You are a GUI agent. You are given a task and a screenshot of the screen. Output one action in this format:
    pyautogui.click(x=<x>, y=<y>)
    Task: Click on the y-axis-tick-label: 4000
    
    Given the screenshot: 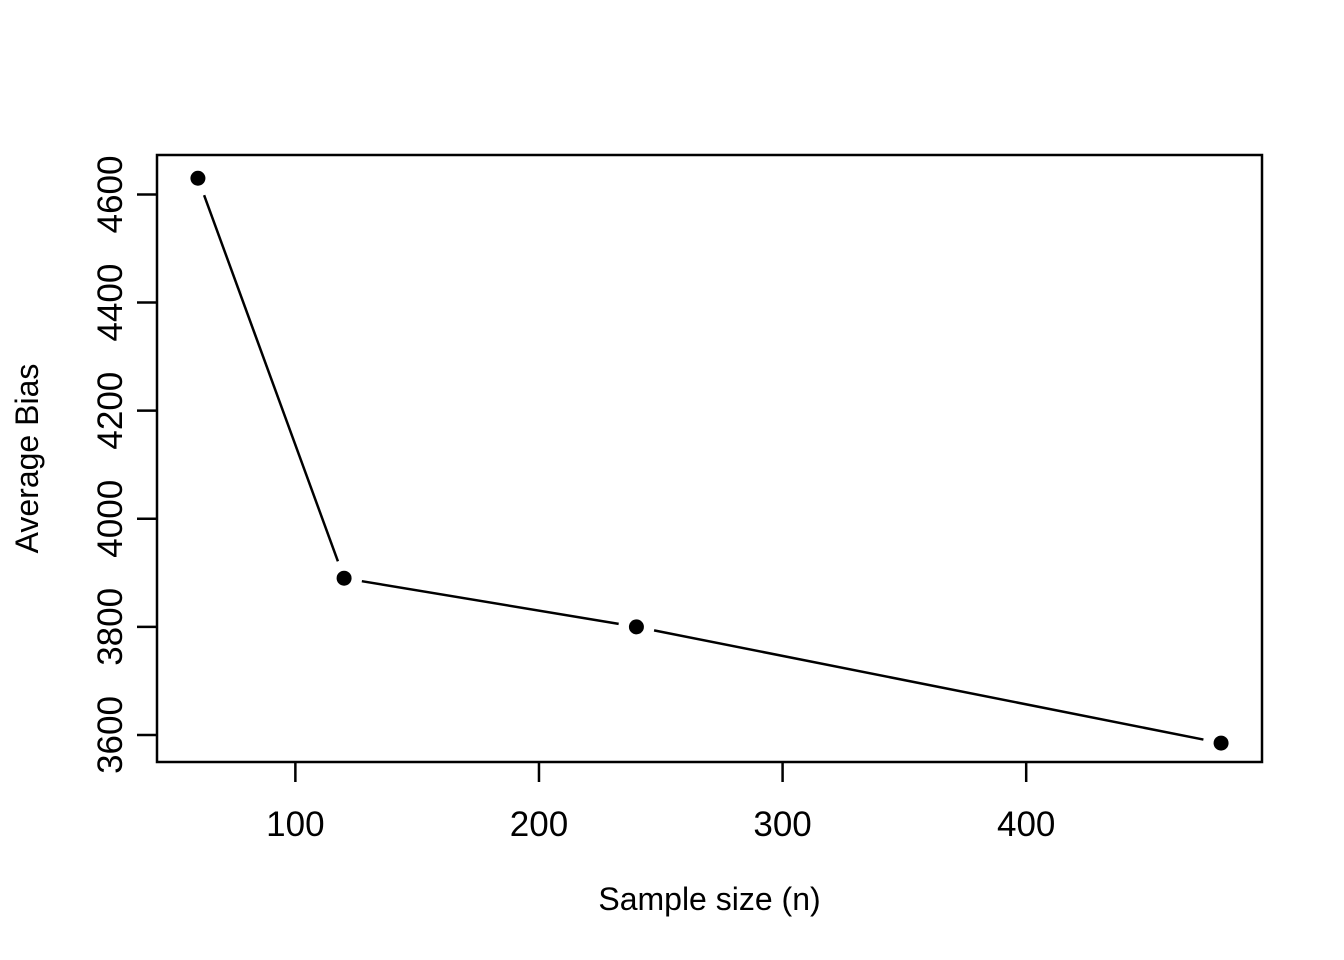 What is the action you would take?
    pyautogui.click(x=110, y=519)
    